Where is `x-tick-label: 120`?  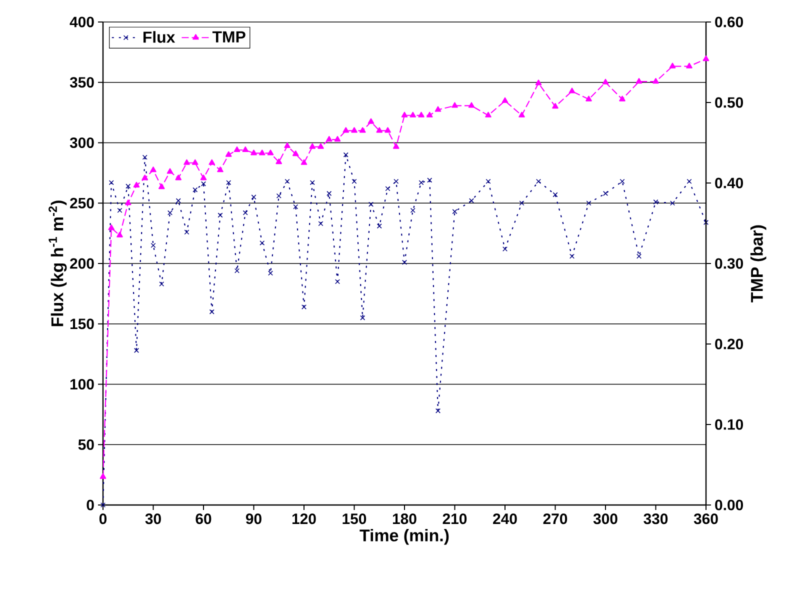 x-tick-label: 120 is located at coordinates (304, 519).